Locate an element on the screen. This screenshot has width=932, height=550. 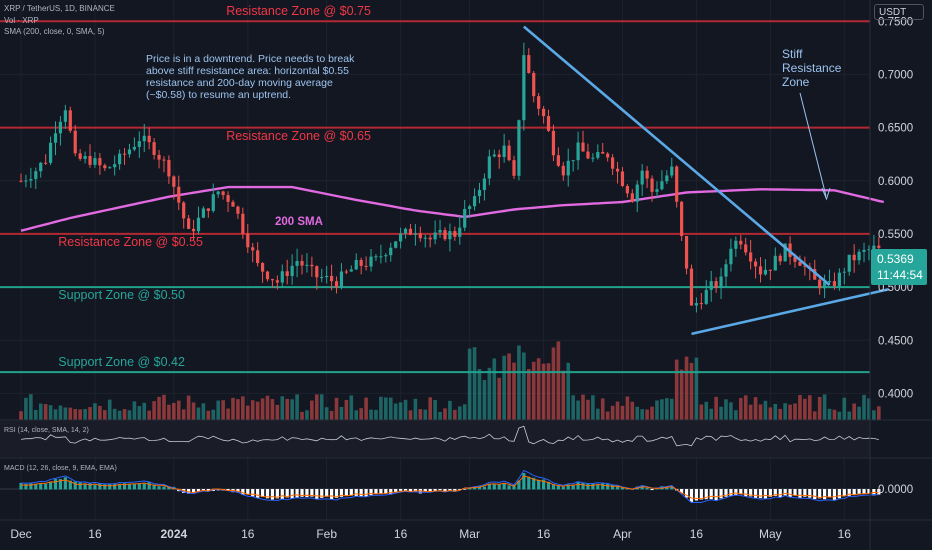
price-tick-label: 0.7000 is located at coordinates (895, 75).